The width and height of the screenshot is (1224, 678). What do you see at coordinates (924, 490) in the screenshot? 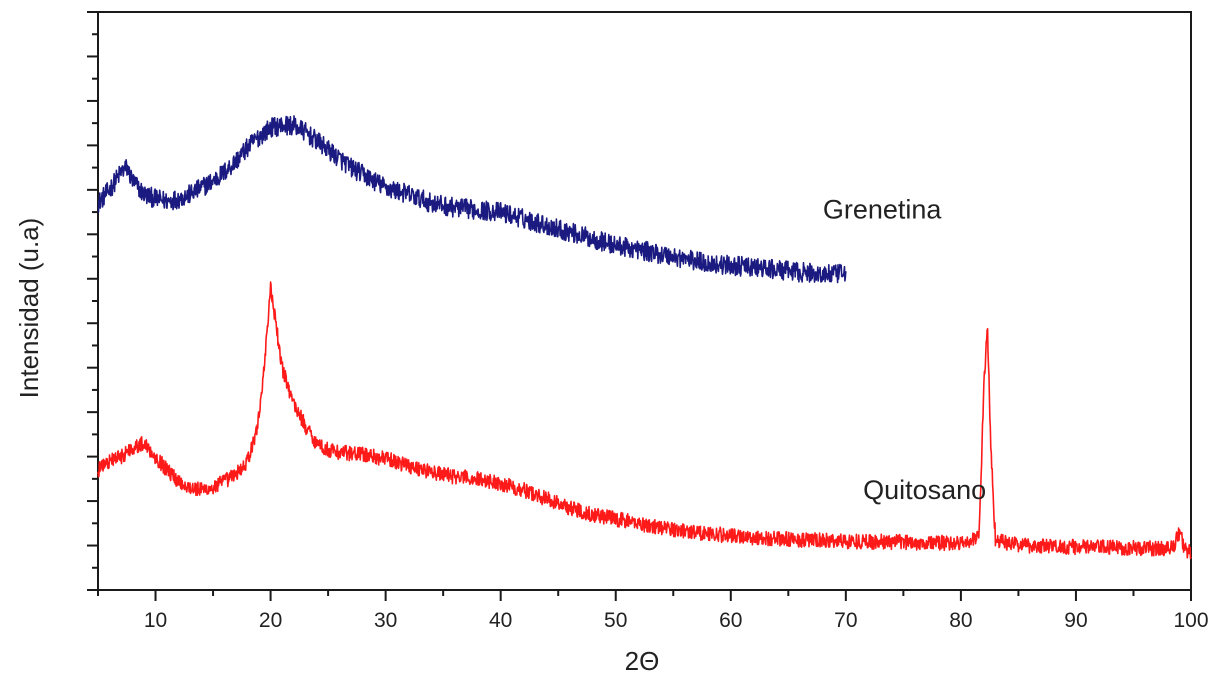
I see `series-label-quitosano: Quitosano` at bounding box center [924, 490].